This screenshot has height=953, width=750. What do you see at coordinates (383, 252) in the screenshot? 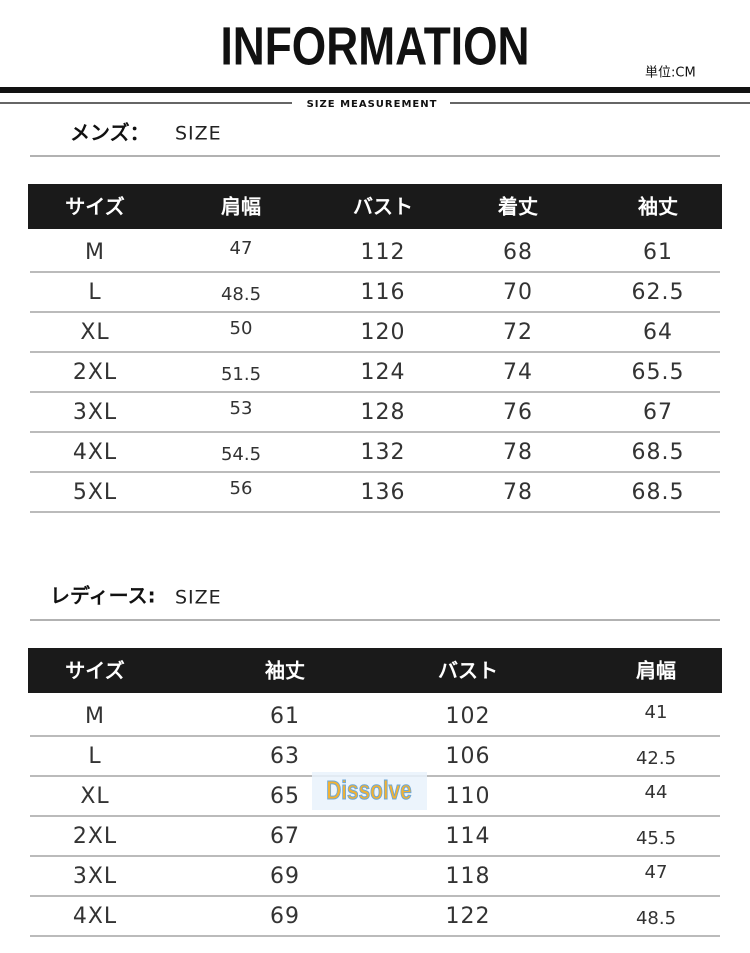
I see `cell: 112` at bounding box center [383, 252].